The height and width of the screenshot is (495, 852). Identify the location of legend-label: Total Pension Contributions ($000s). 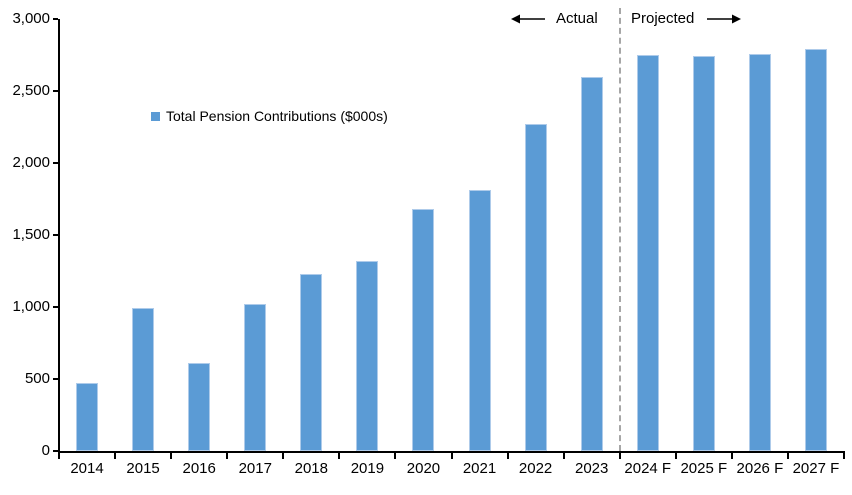
(277, 116).